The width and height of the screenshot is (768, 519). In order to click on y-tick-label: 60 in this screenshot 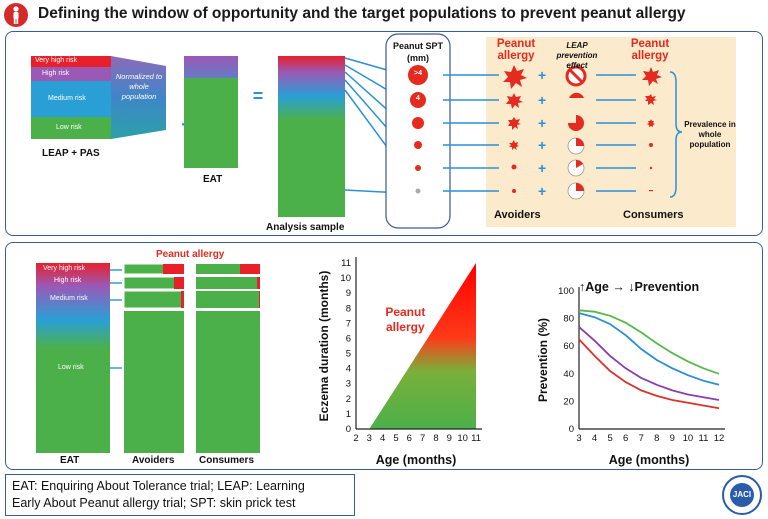, I will do `click(568, 346)`.